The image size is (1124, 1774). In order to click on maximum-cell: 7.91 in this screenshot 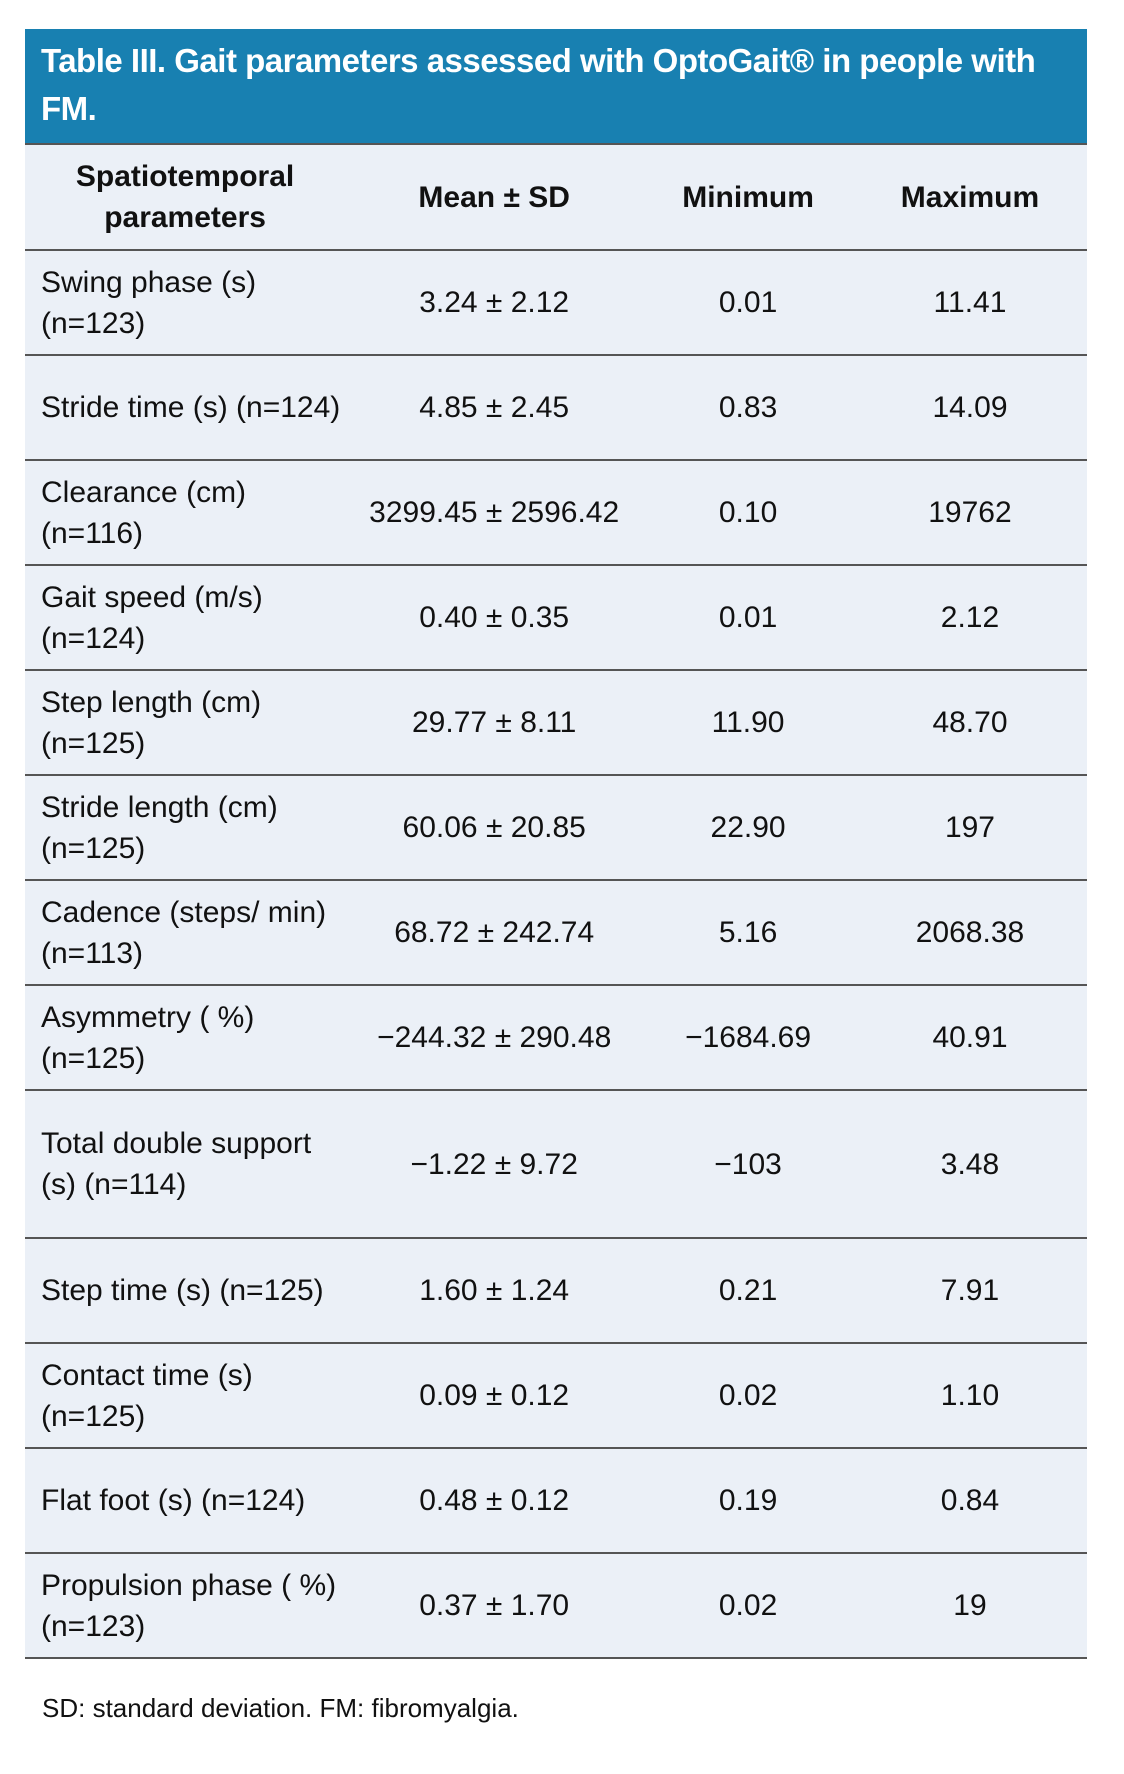, I will do `click(969, 1290)`.